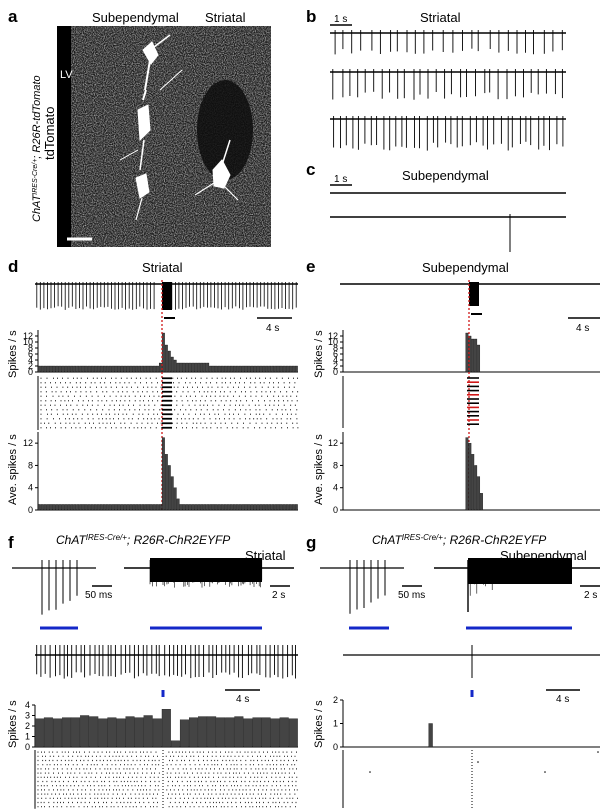 Image resolution: width=612 pixels, height=810 pixels. What do you see at coordinates (209, 573) in the screenshot?
I see `long-trace-f` at bounding box center [209, 573].